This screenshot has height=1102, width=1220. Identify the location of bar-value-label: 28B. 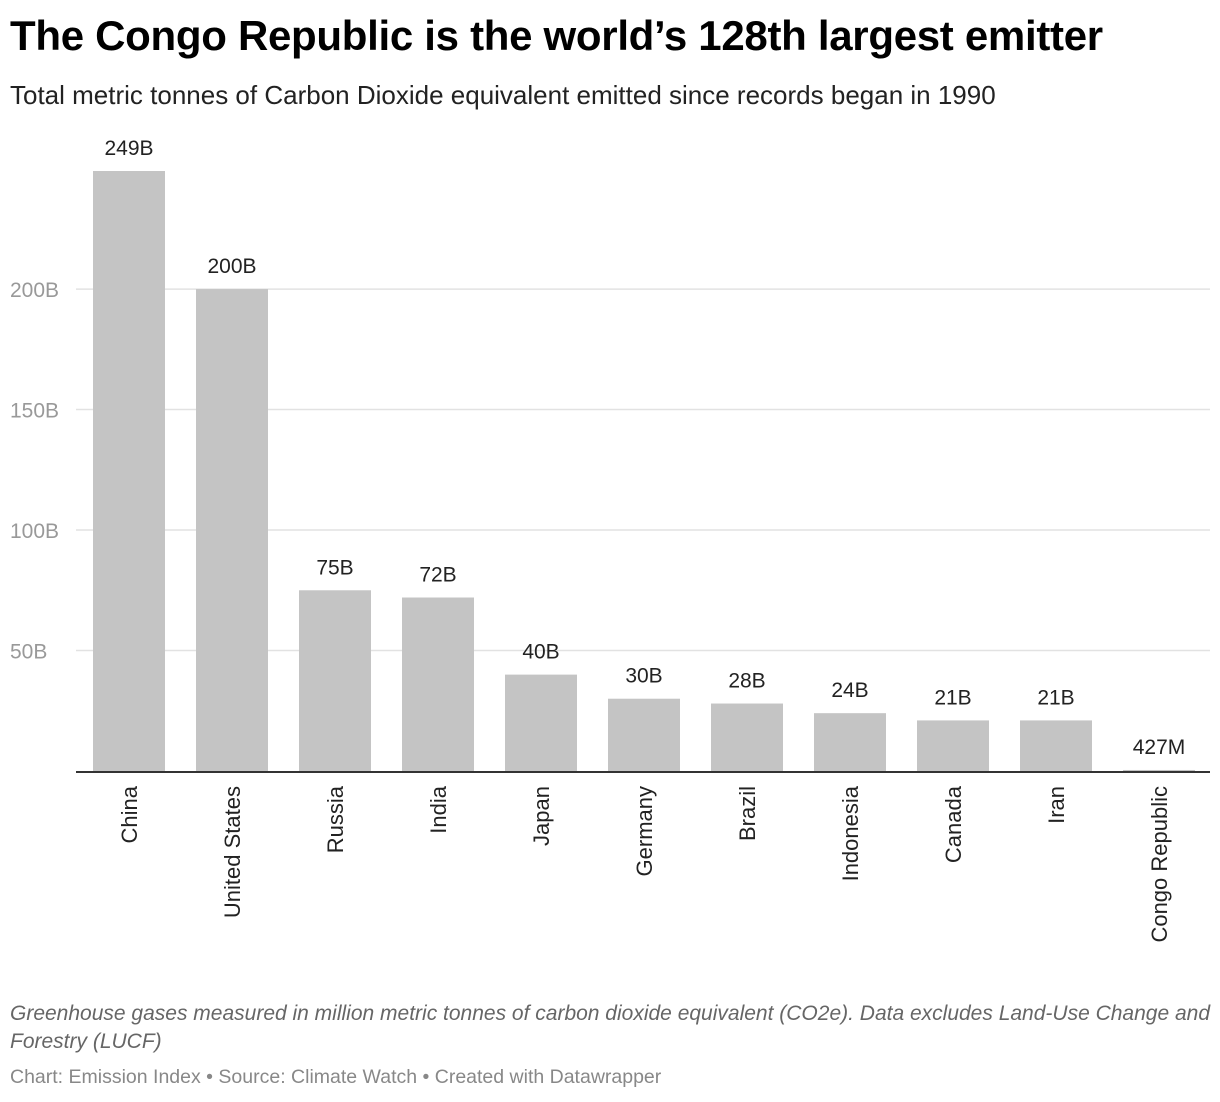
(746, 681).